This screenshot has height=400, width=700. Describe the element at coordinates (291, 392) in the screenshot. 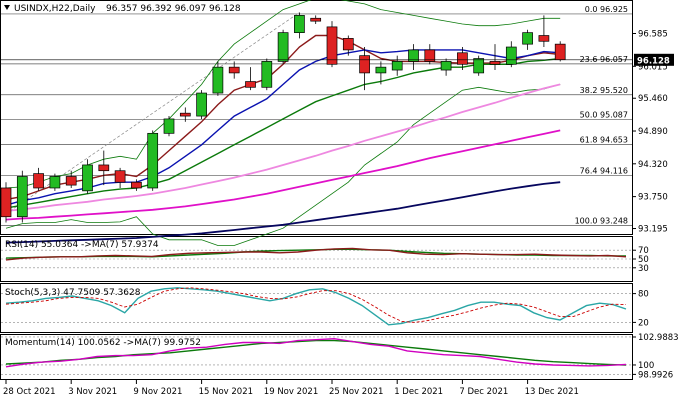

I see `x-tick-label: 19 Nov 2021` at that location.